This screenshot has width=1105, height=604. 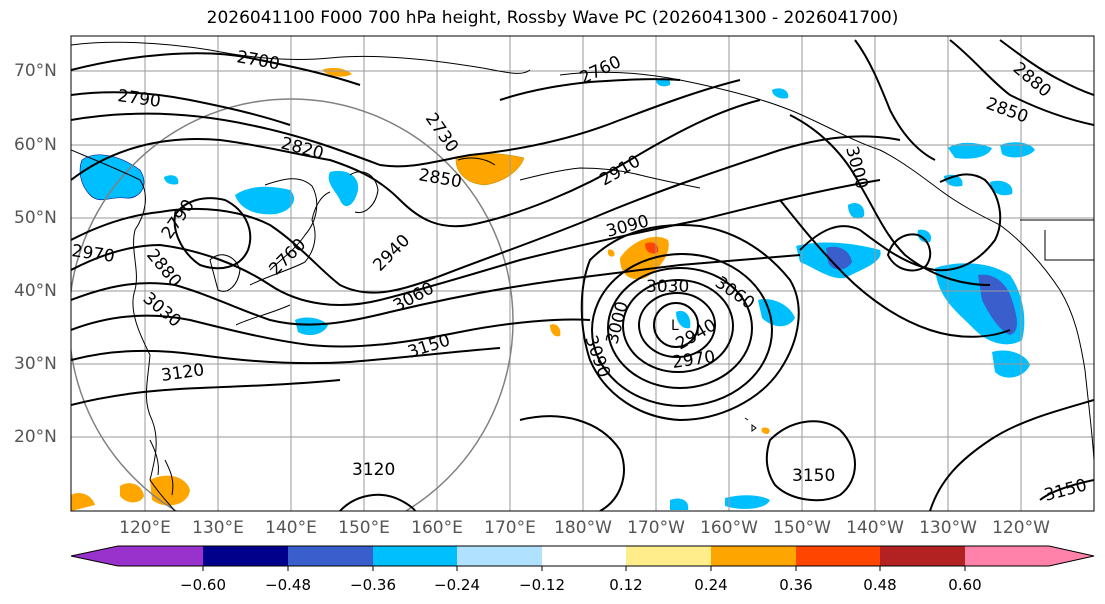 What do you see at coordinates (583, 528) in the screenshot?
I see `lon-label: 180°W` at bounding box center [583, 528].